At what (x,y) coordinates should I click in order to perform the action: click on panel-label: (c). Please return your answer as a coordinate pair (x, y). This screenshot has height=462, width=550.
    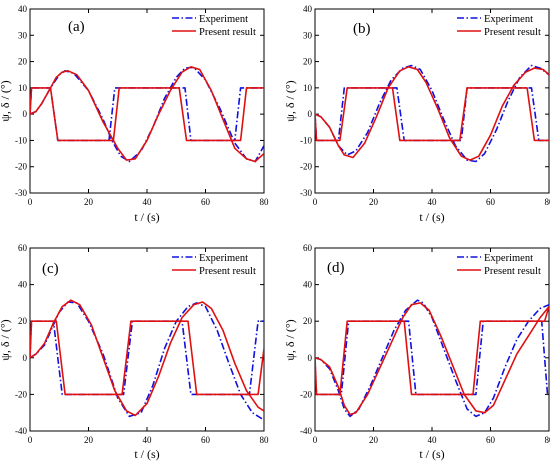
    Looking at the image, I should click on (50, 269).